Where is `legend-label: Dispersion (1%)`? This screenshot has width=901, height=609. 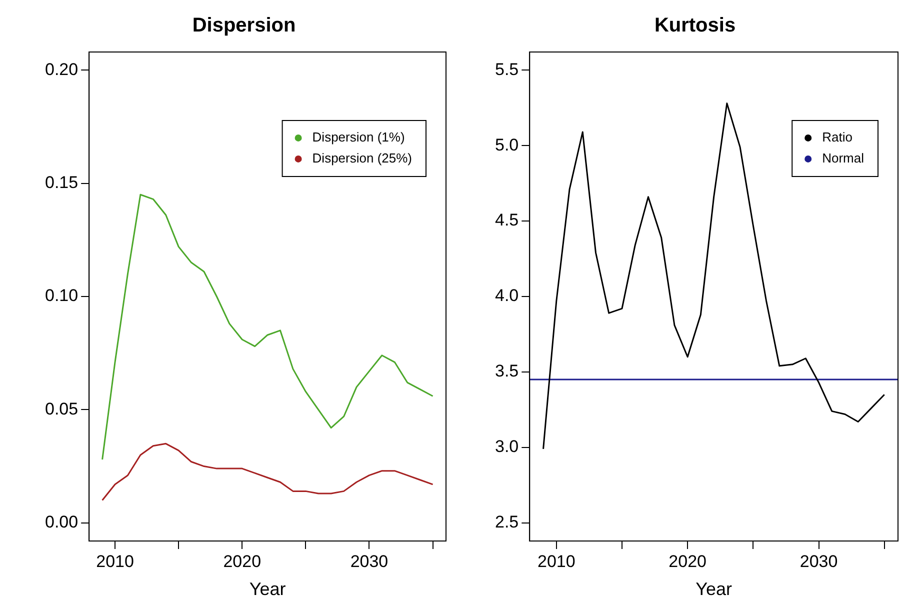 legend-label: Dispersion (1%) is located at coordinates (358, 137).